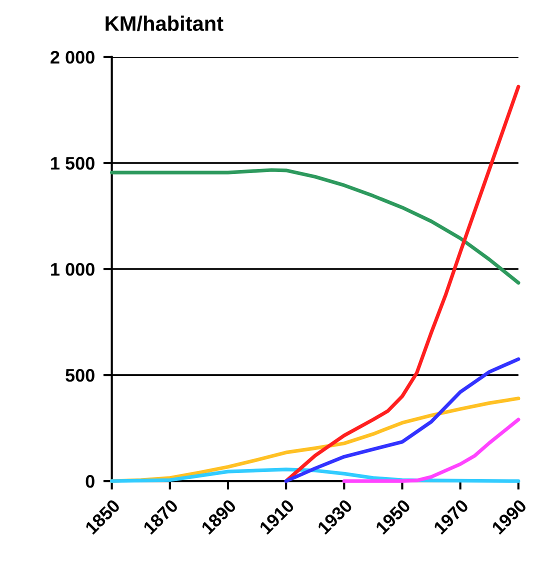 The height and width of the screenshot is (564, 535). I want to click on chart-title: KM/habitant, so click(165, 24).